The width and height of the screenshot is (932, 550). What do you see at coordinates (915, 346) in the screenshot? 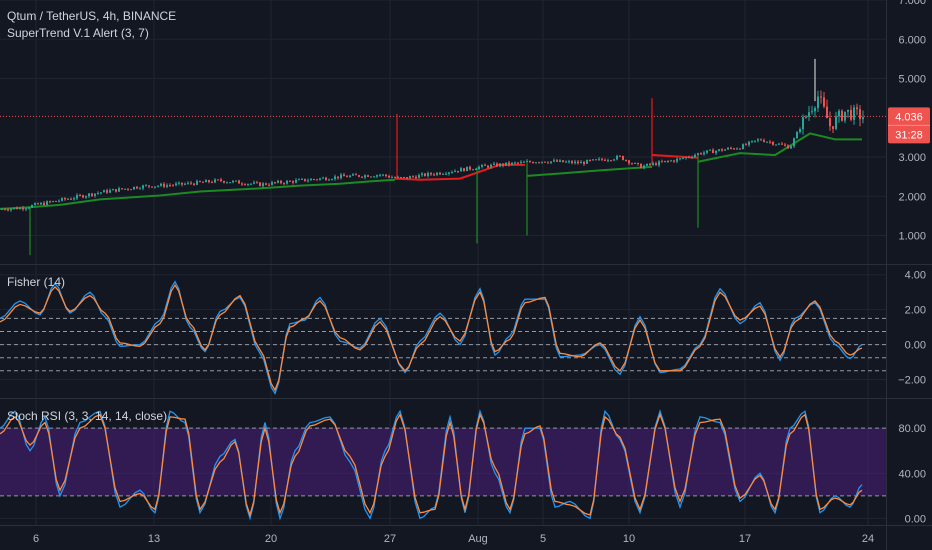
I see `fisher-tick-label: 0.00` at bounding box center [915, 346].